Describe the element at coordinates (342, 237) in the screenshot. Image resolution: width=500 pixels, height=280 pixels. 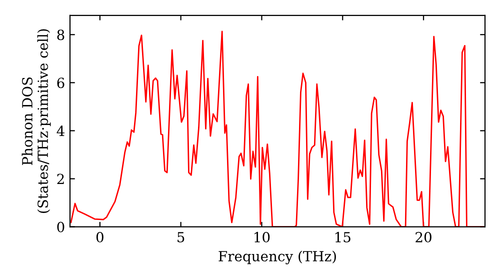
I see `x-tick-label: 15` at that location.